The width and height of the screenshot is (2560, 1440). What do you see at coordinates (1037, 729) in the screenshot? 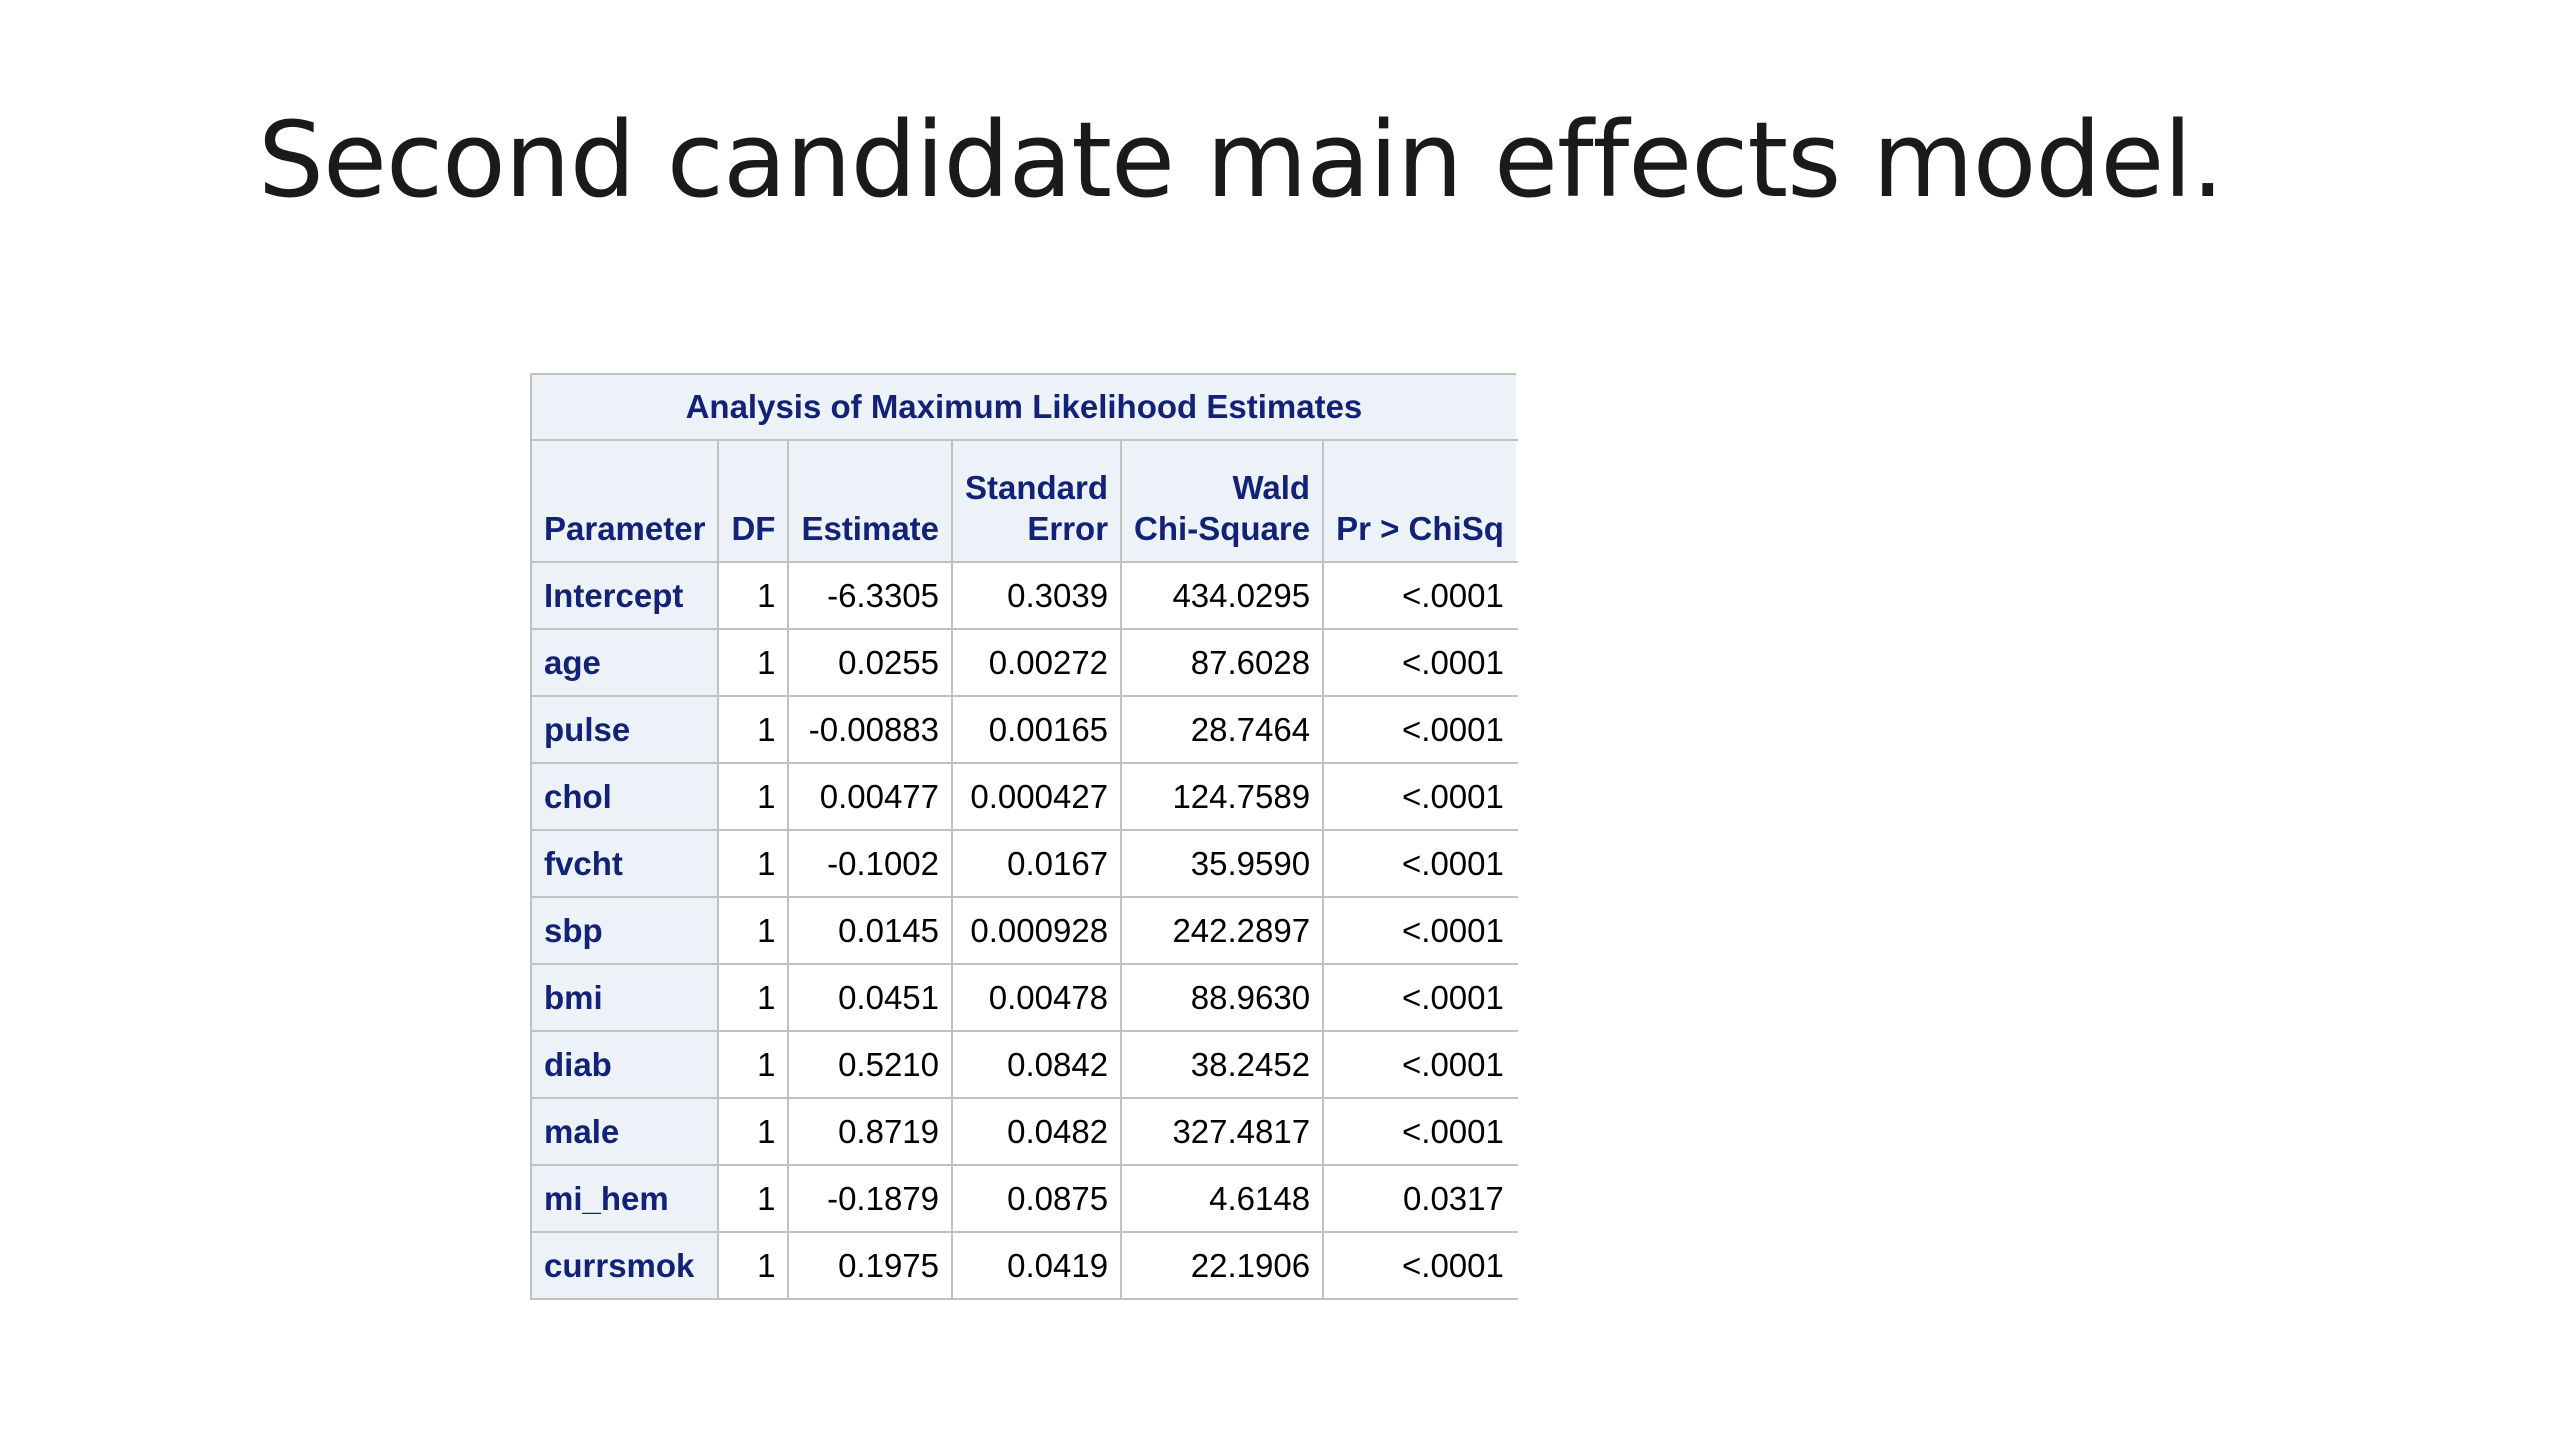
I see `cell-standard-error: 0.00165` at bounding box center [1037, 729].